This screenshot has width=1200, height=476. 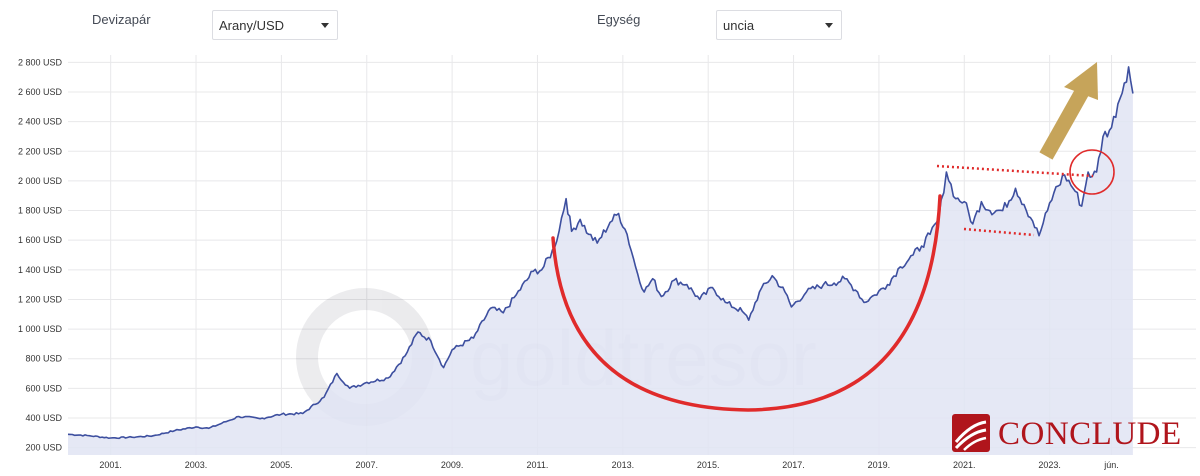 I want to click on arrow-shaft, so click(x=1064, y=124).